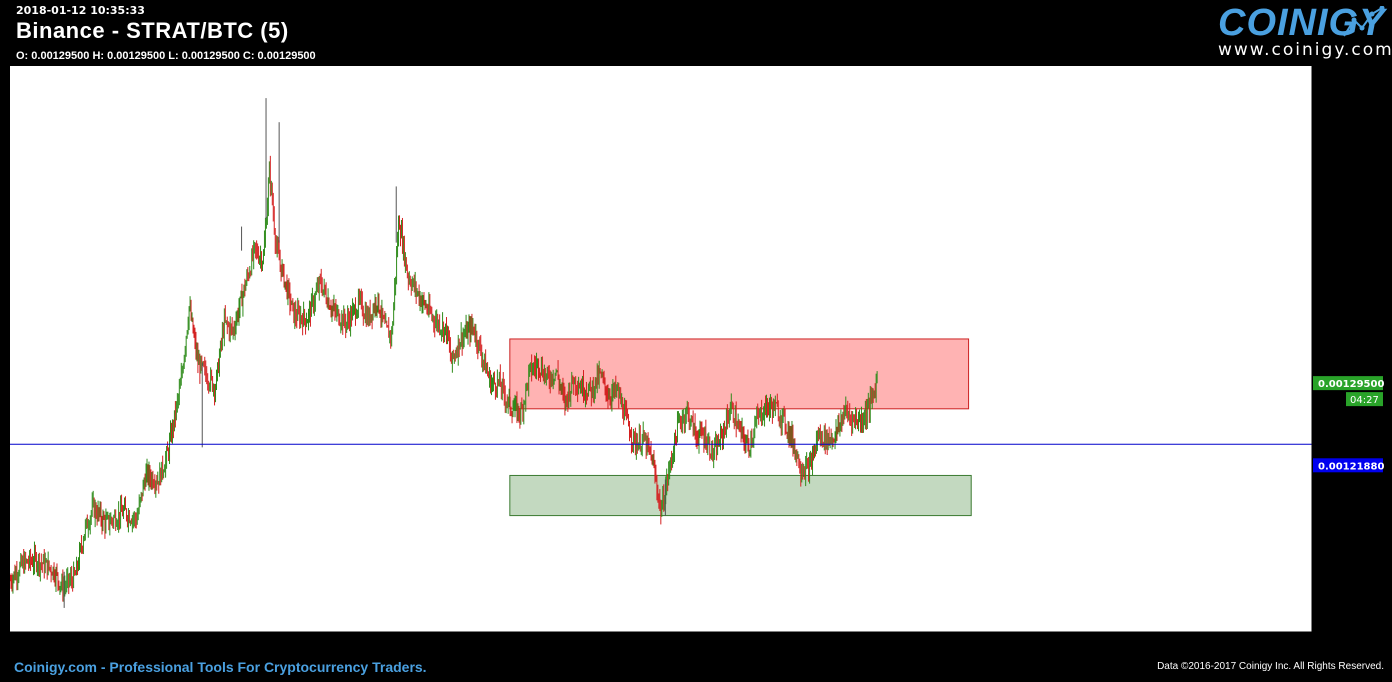 The width and height of the screenshot is (1392, 682). Describe the element at coordinates (1349, 99) in the screenshot. I see `y-tick-label: 0.00165000` at that location.